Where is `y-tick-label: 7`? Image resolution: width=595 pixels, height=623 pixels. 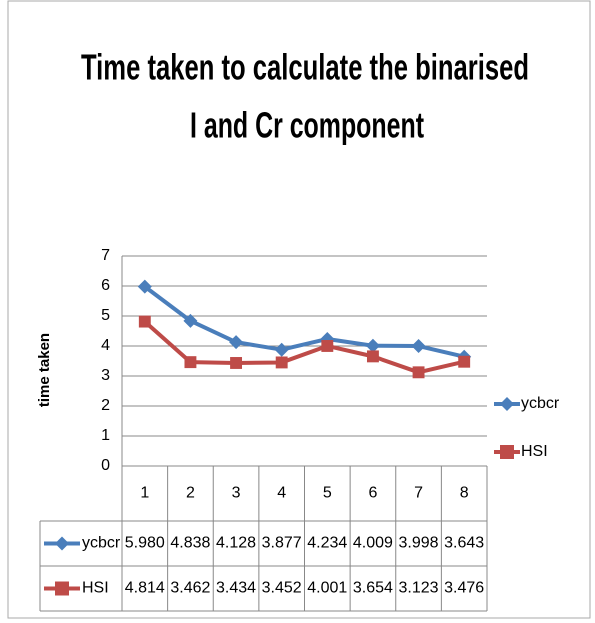 y-tick-label: 7 is located at coordinates (105, 255).